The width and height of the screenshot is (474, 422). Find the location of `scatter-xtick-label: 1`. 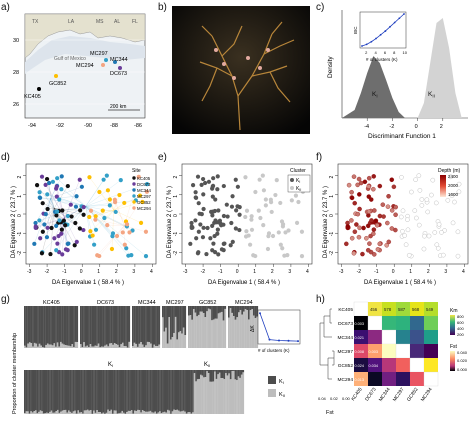

scatter-xtick-label: 1 is located at coordinates (254, 272).